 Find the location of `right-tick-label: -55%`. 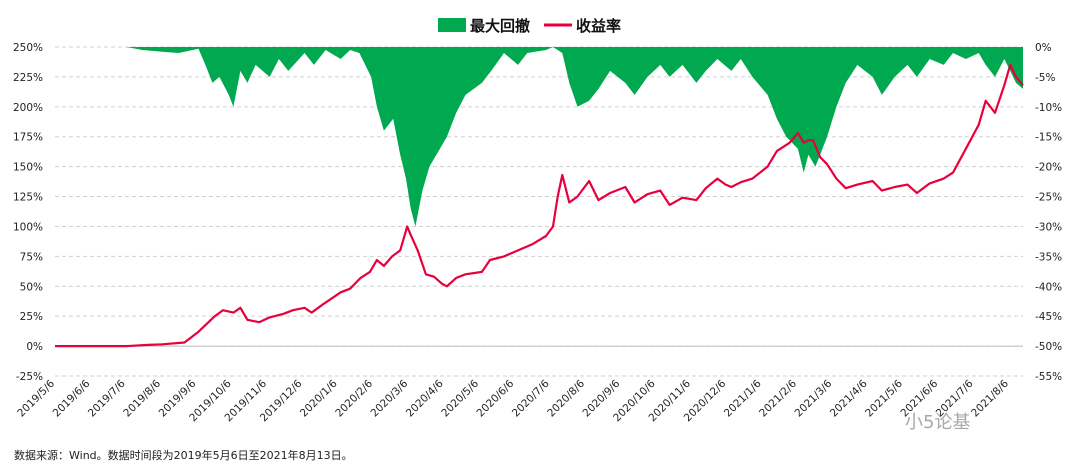

right-tick-label: -55% is located at coordinates (1048, 377).